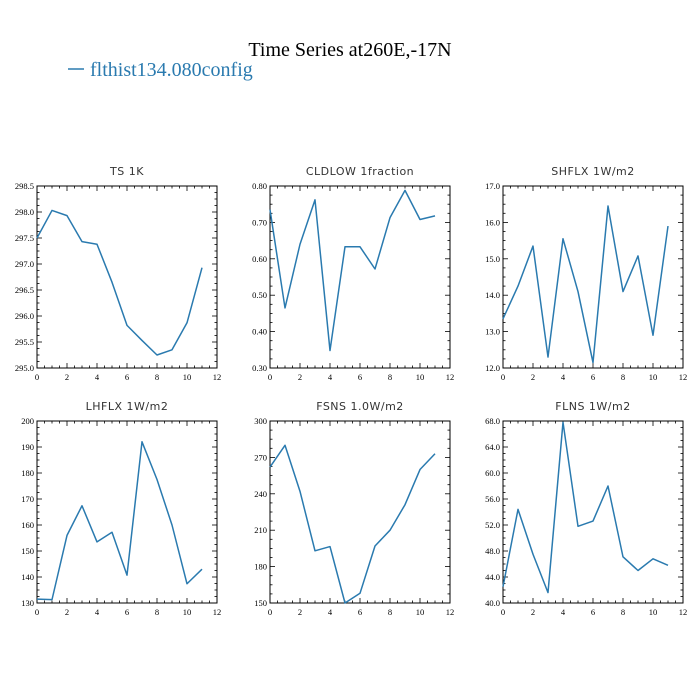 The image size is (700, 700). I want to click on y-tick-label: 297.0, so click(24, 264).